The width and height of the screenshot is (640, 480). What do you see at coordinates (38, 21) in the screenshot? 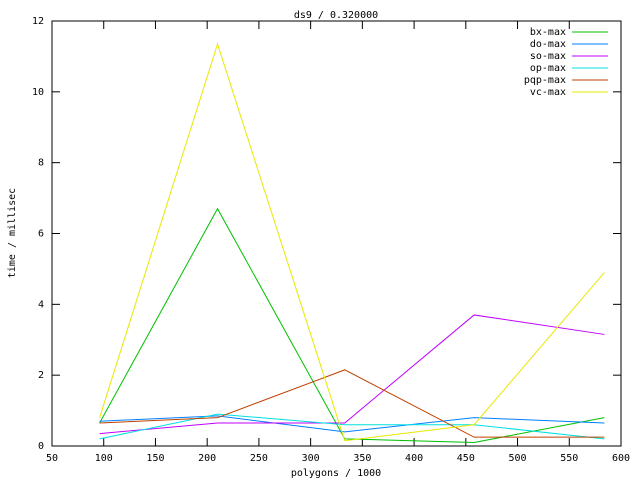
I see `y-tick-label: 12` at bounding box center [38, 21].